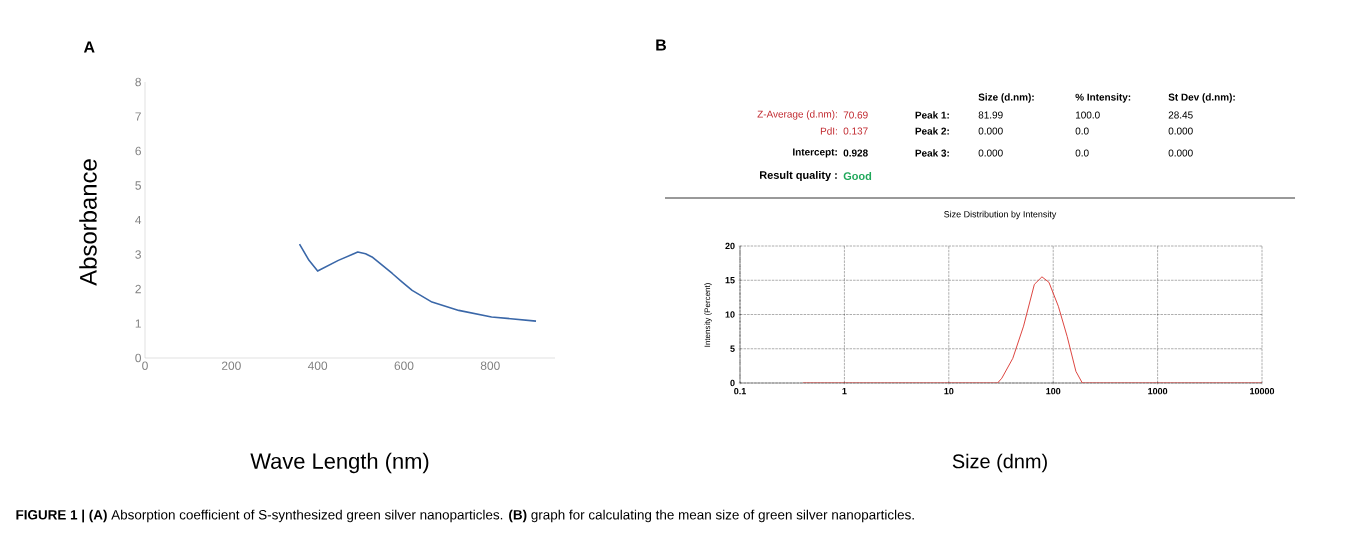  I want to click on x-tick-label: 0.1, so click(740, 391).